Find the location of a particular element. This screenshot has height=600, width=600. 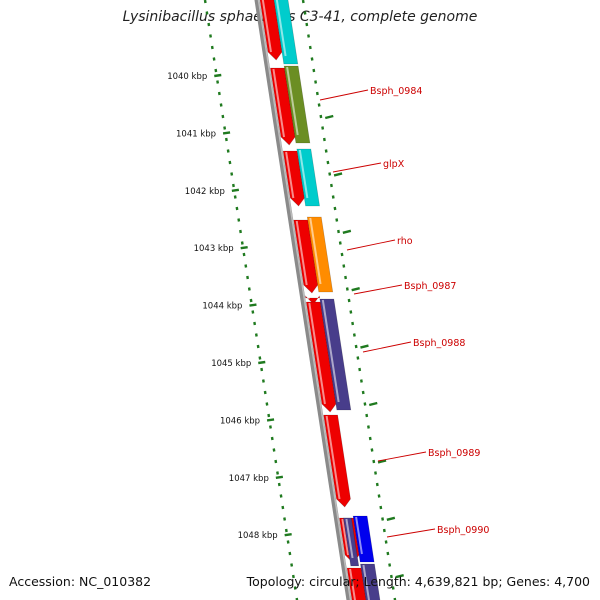

gene-label-bsph_0989: Bsph_0989 is located at coordinates (428, 455).